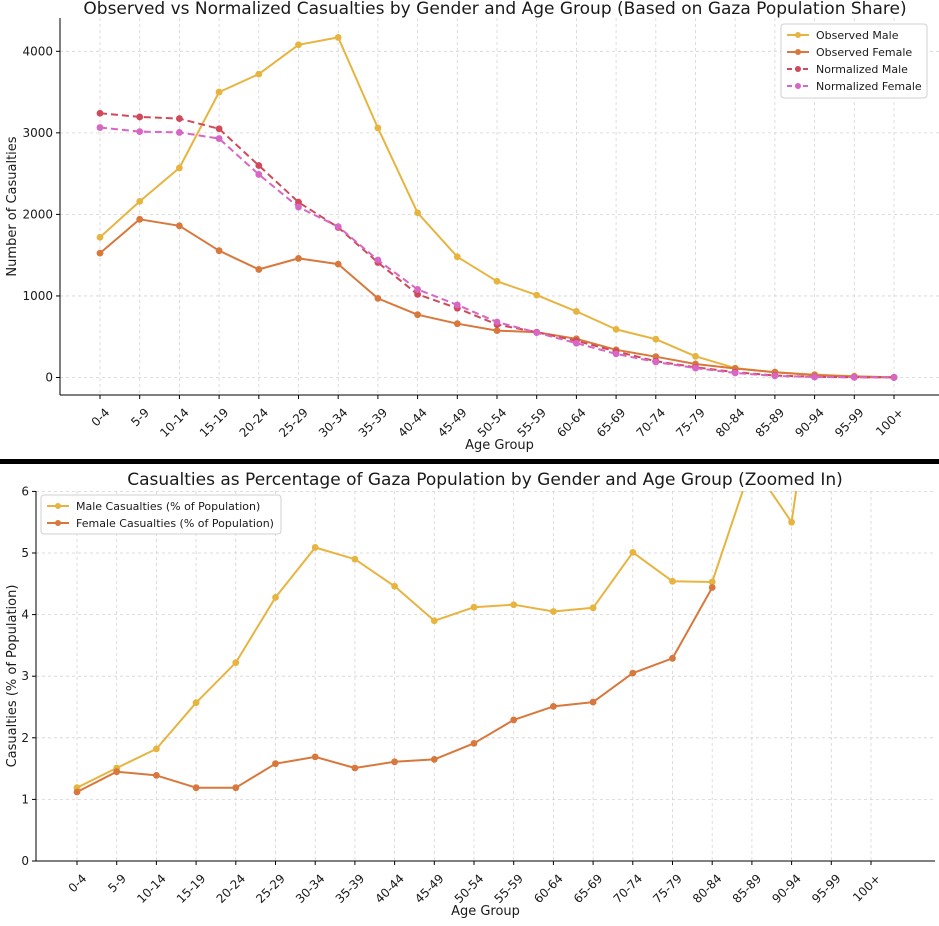 This screenshot has height=926, width=939. I want to click on legend-label: Female Casualties (% of Population), so click(175, 523).